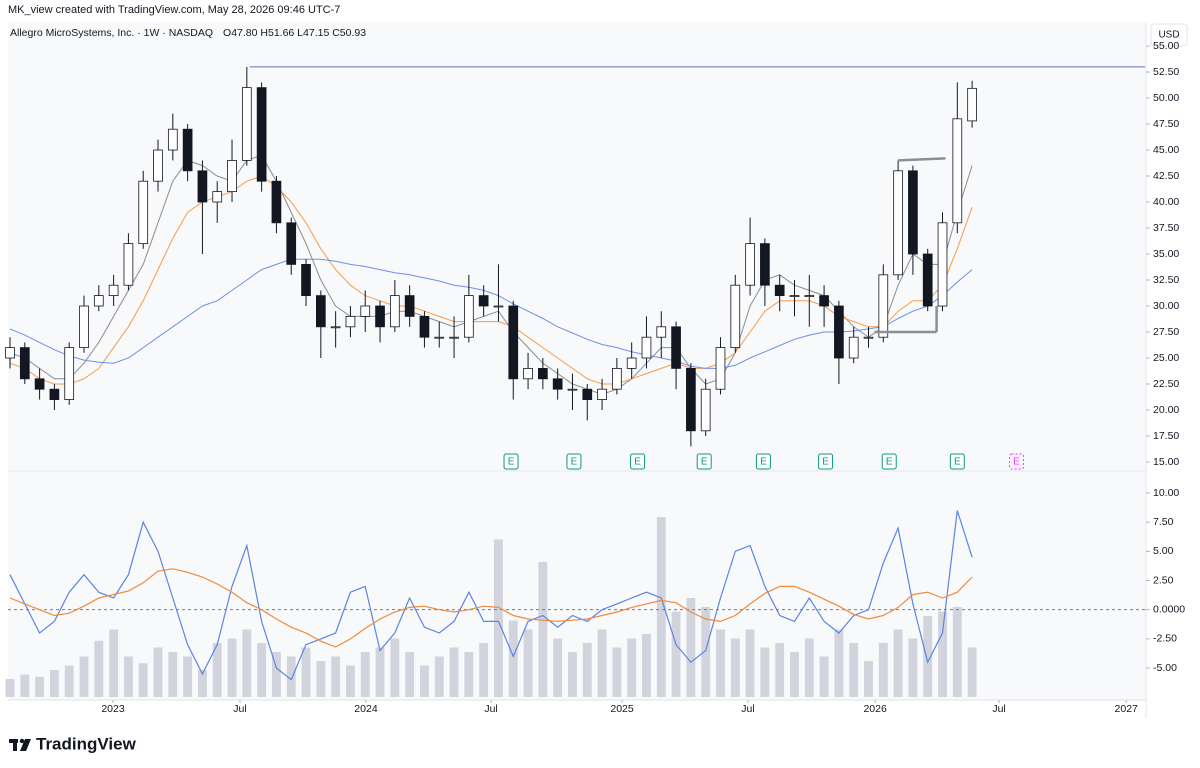 Image resolution: width=1200 pixels, height=768 pixels. I want to click on y-tick-label: 17.50, so click(1166, 436).